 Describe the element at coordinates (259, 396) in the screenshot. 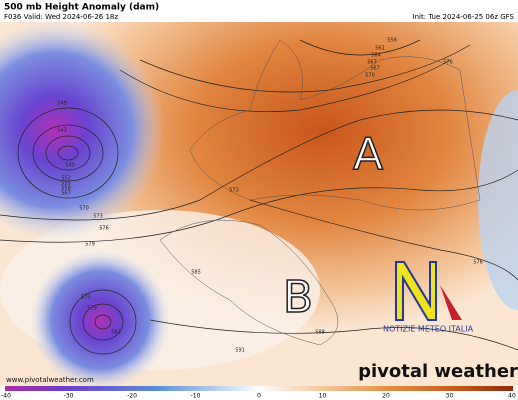

I see `colorbar-tick-label: 0` at that location.